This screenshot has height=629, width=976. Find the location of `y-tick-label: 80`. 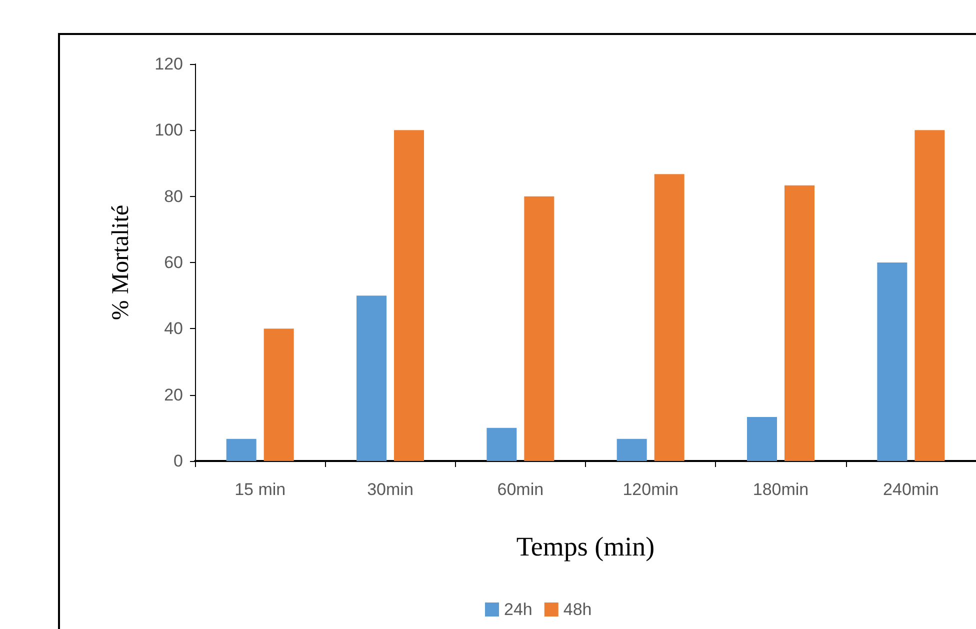

y-tick-label: 80 is located at coordinates (173, 196).